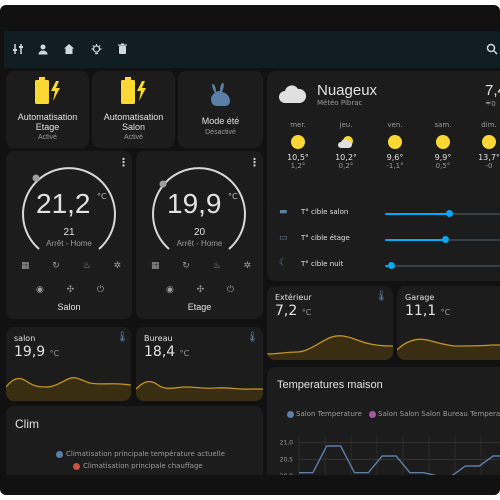 The width and height of the screenshot is (500, 500). What do you see at coordinates (442, 266) in the screenshot?
I see `slider-track` at bounding box center [442, 266].